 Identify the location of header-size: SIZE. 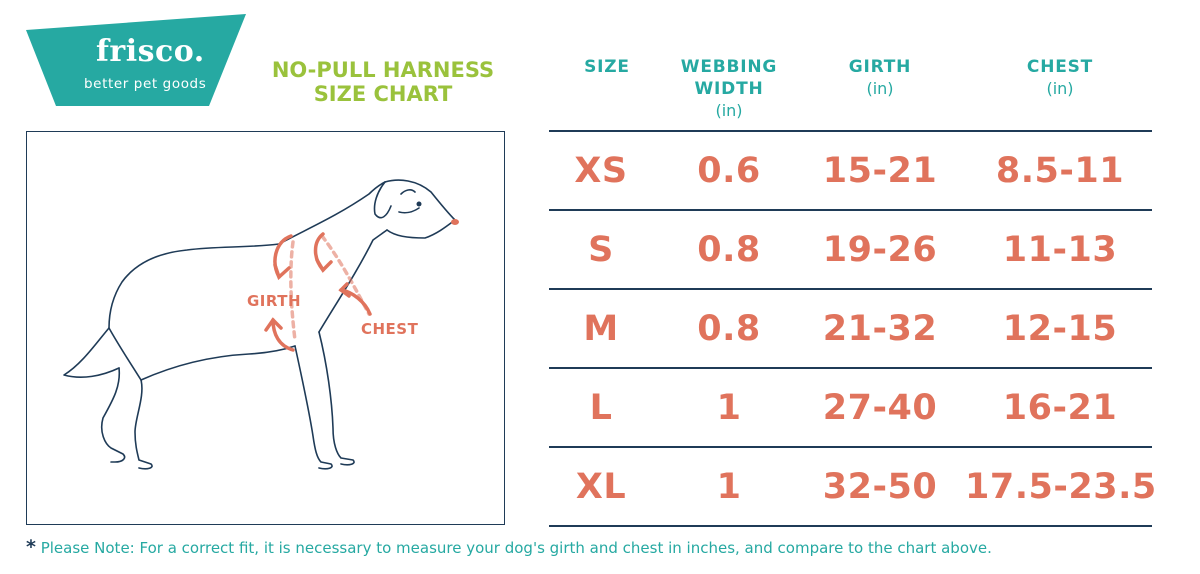
(607, 67).